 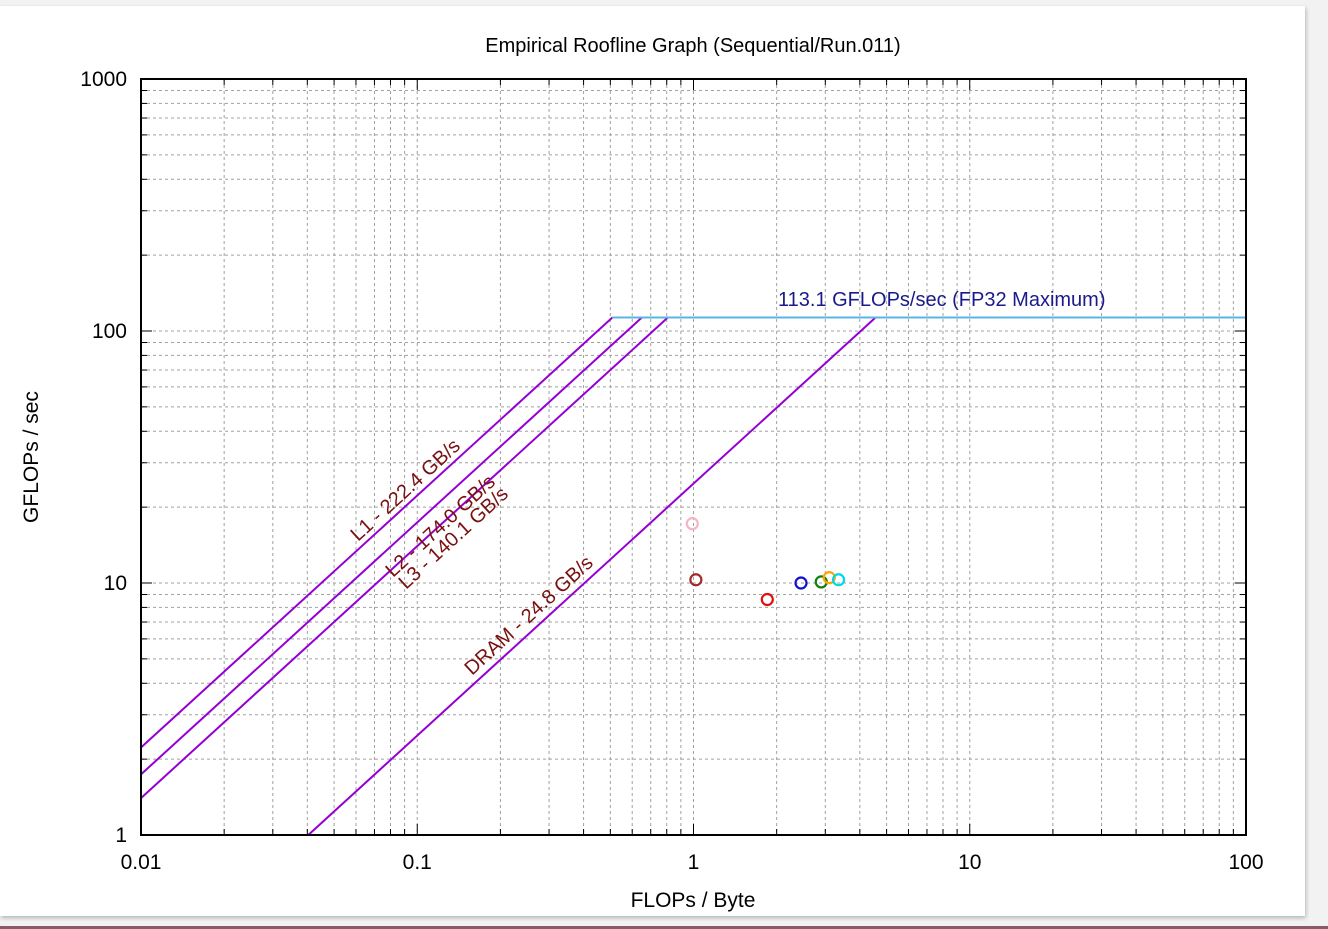 What do you see at coordinates (969, 862) in the screenshot?
I see `x-tick-label: 10` at bounding box center [969, 862].